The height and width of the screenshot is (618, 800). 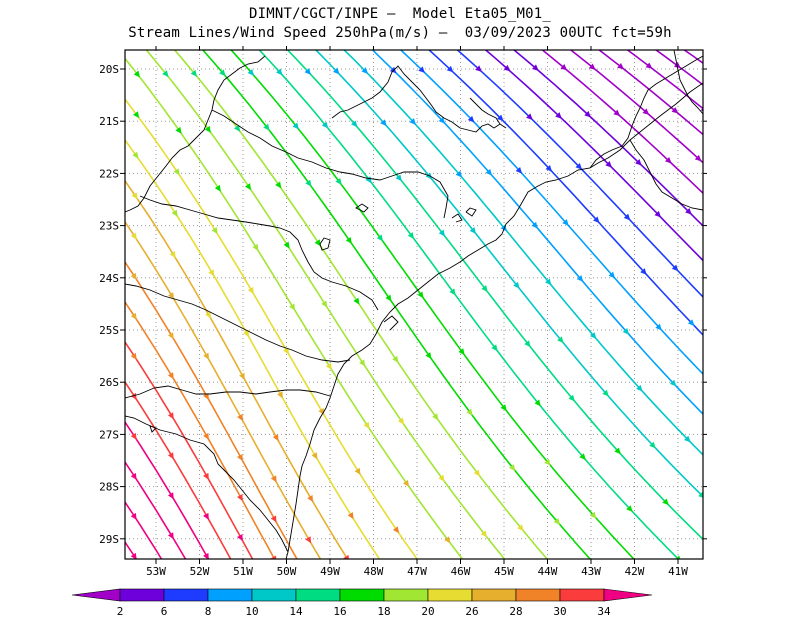 What do you see at coordinates (417, 571) in the screenshot?
I see `longitude-axis: 53W 52W 51W 50W 49W 48W 47W 46W 45W 44W 43W 42W 41W` at bounding box center [417, 571].